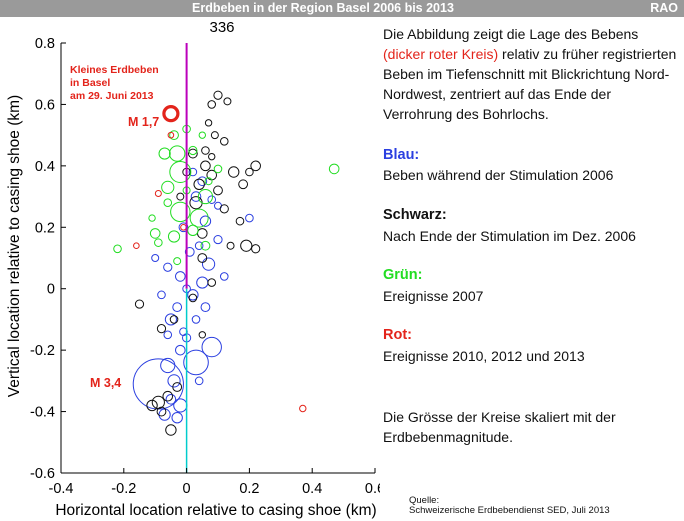 This screenshot has height=521, width=684. What do you see at coordinates (45, 44) in the screenshot?
I see `y-tick-label: 0.8` at bounding box center [45, 44].